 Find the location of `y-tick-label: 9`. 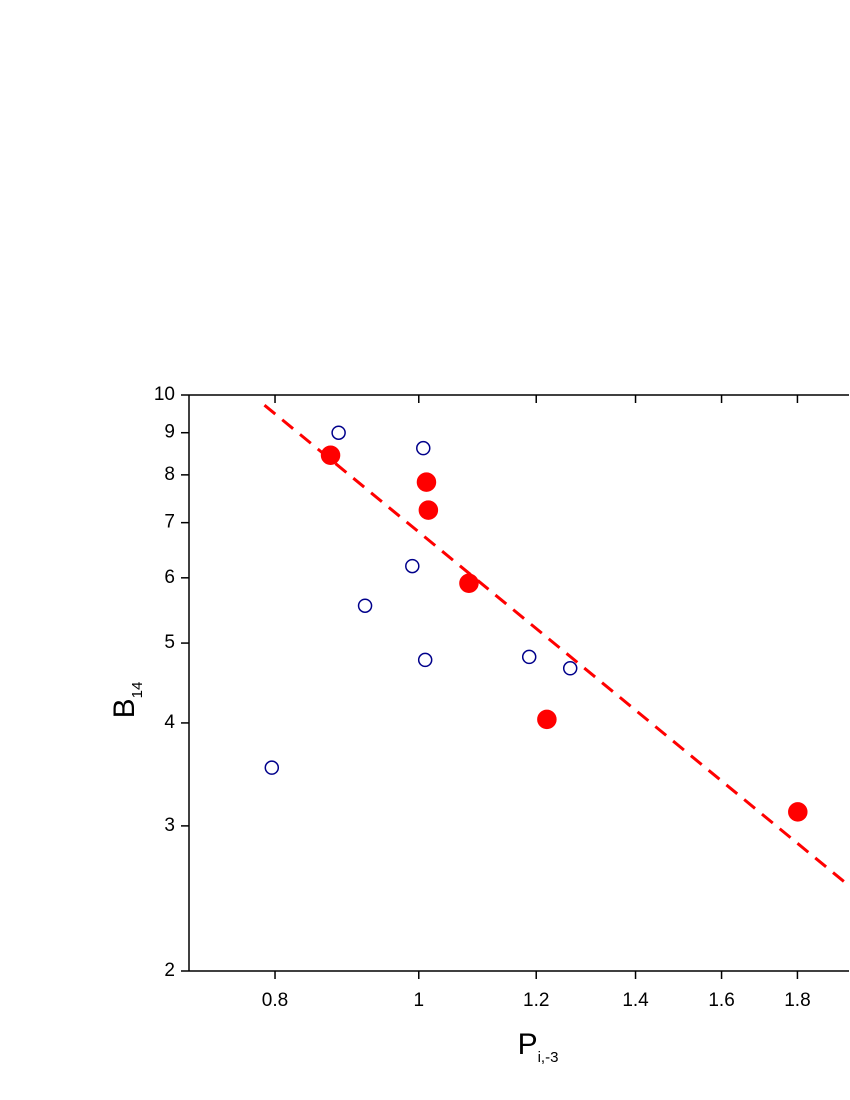

y-tick-label: 9 is located at coordinates (169, 432).